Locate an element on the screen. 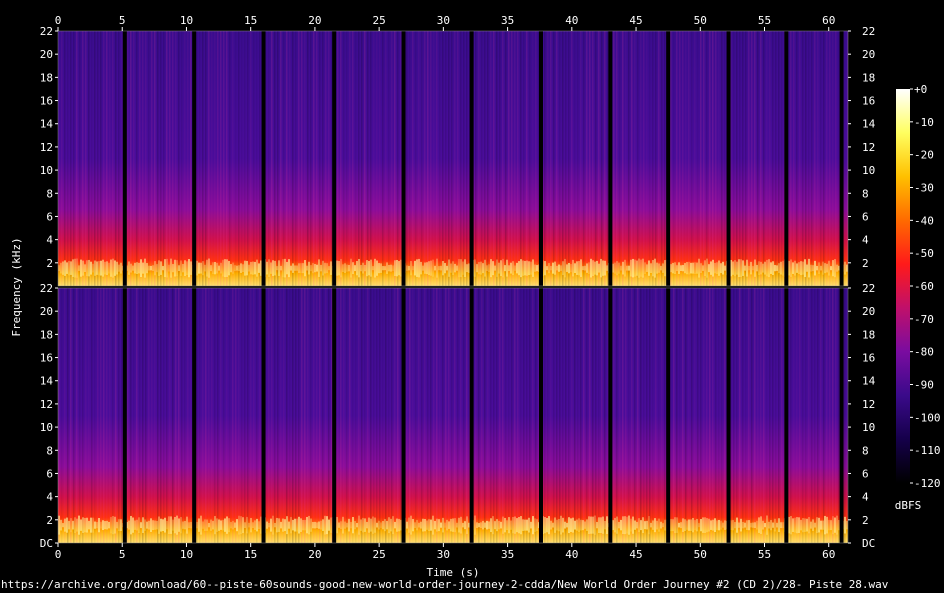 This screenshot has height=593, width=944. x-tick-label: 15 is located at coordinates (250, 554).